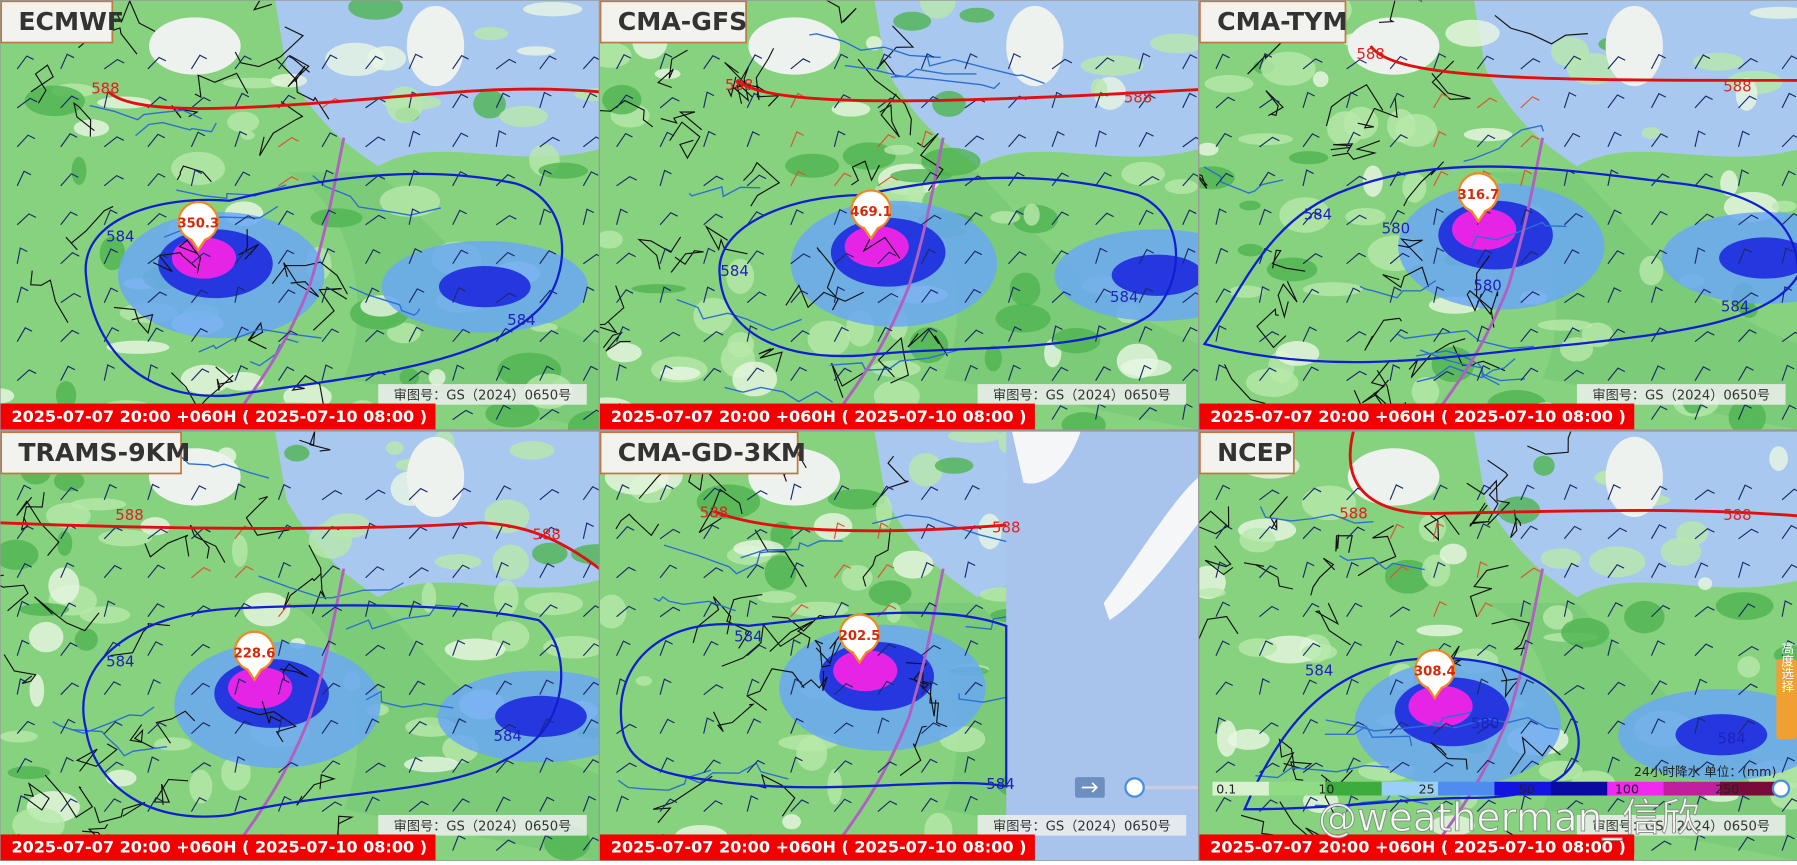 The height and width of the screenshot is (865, 1797). What do you see at coordinates (1485, 723) in the screenshot?
I see `contour-label: 580` at bounding box center [1485, 723].